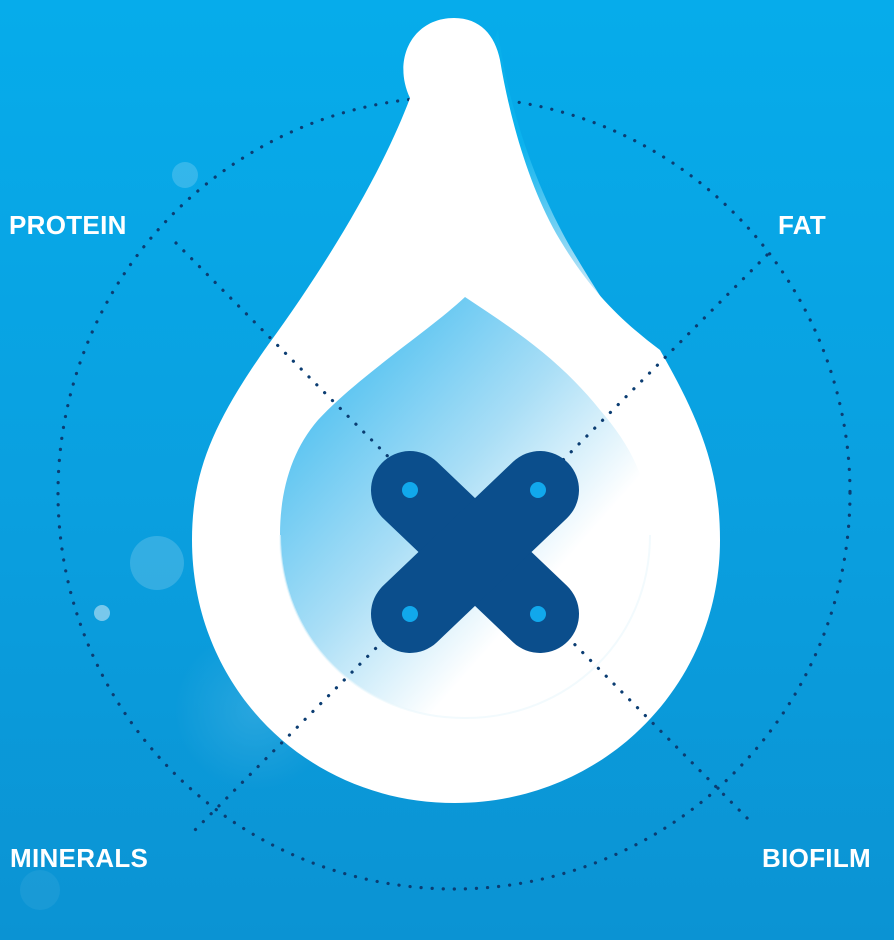 This screenshot has height=940, width=894. I want to click on label-fat: FAT, so click(802, 225).